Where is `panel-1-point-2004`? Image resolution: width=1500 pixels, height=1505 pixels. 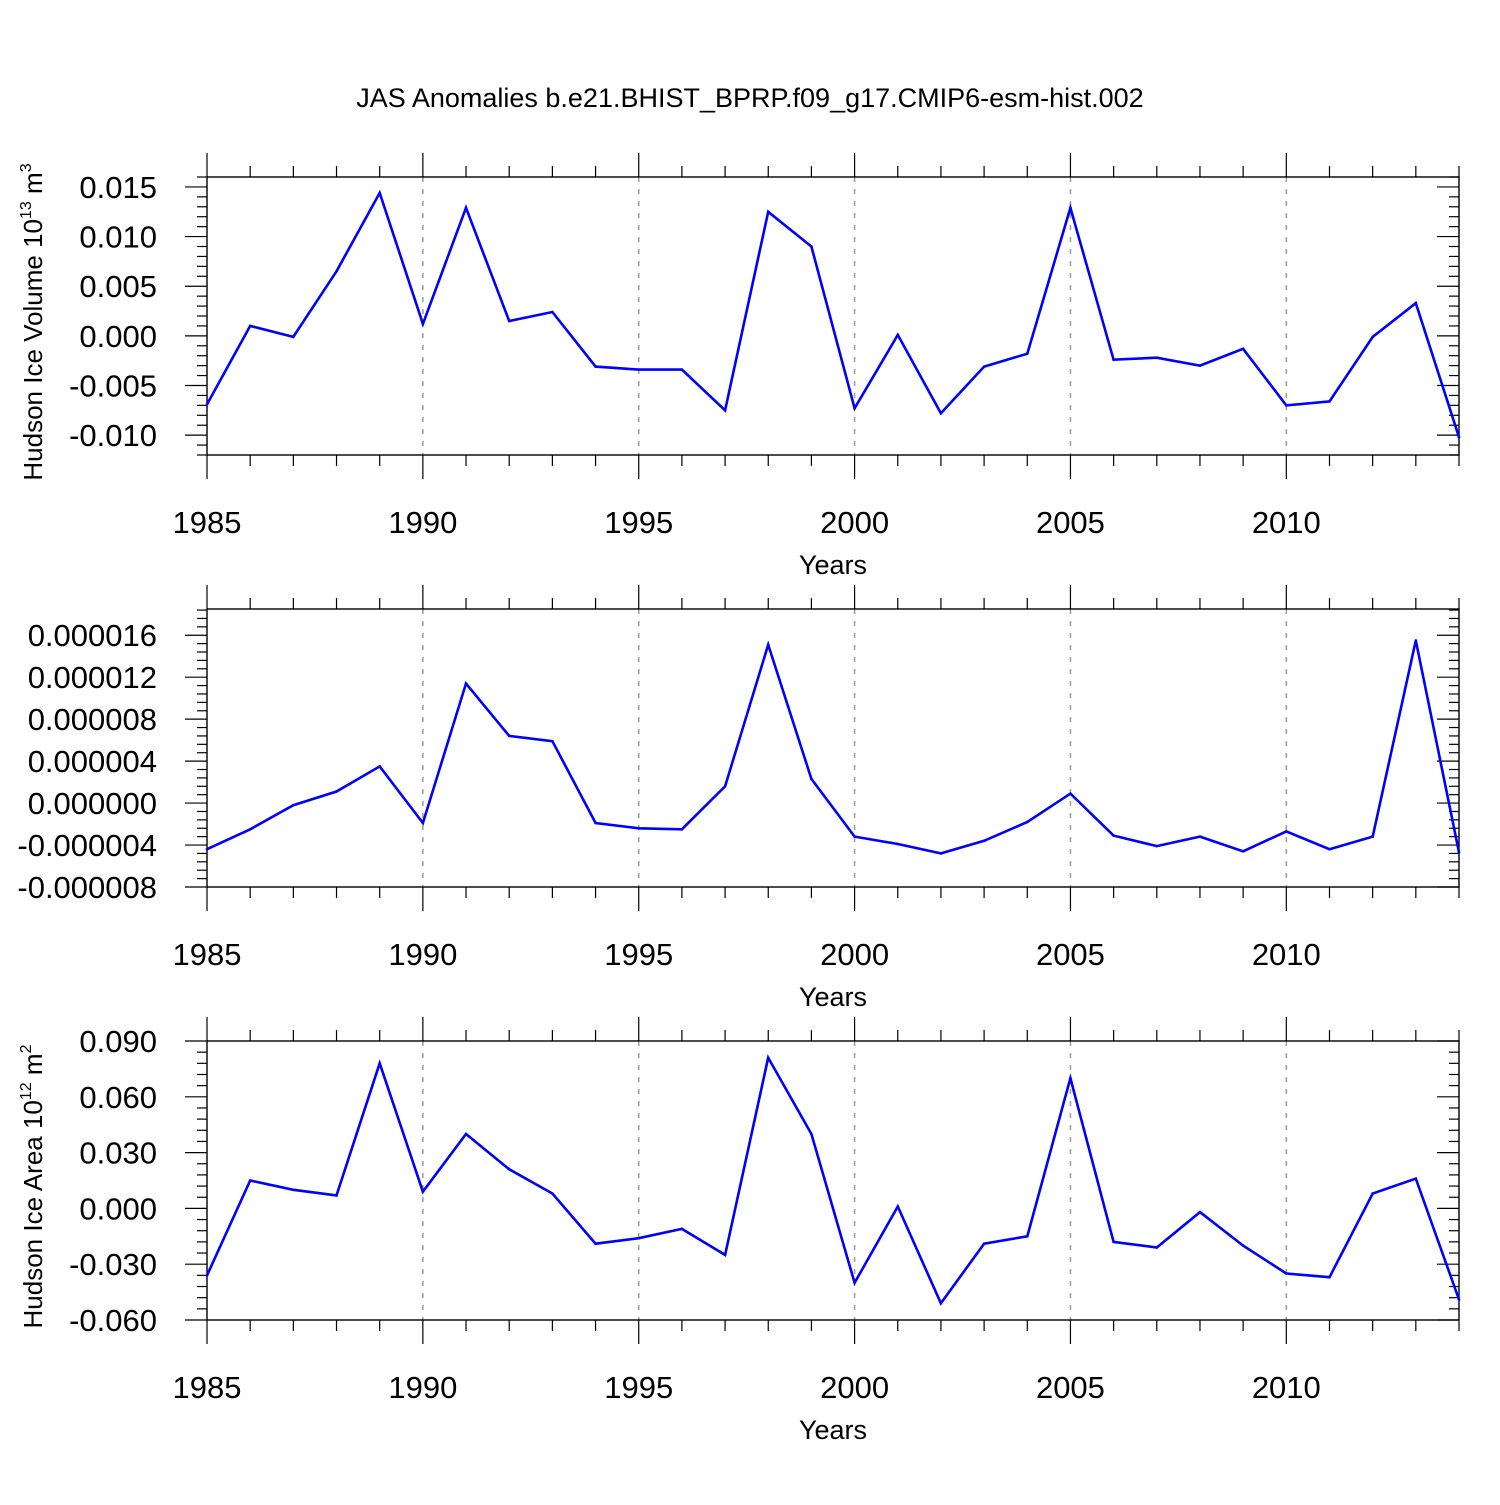 panel-1-point-2004 is located at coordinates (1027, 354).